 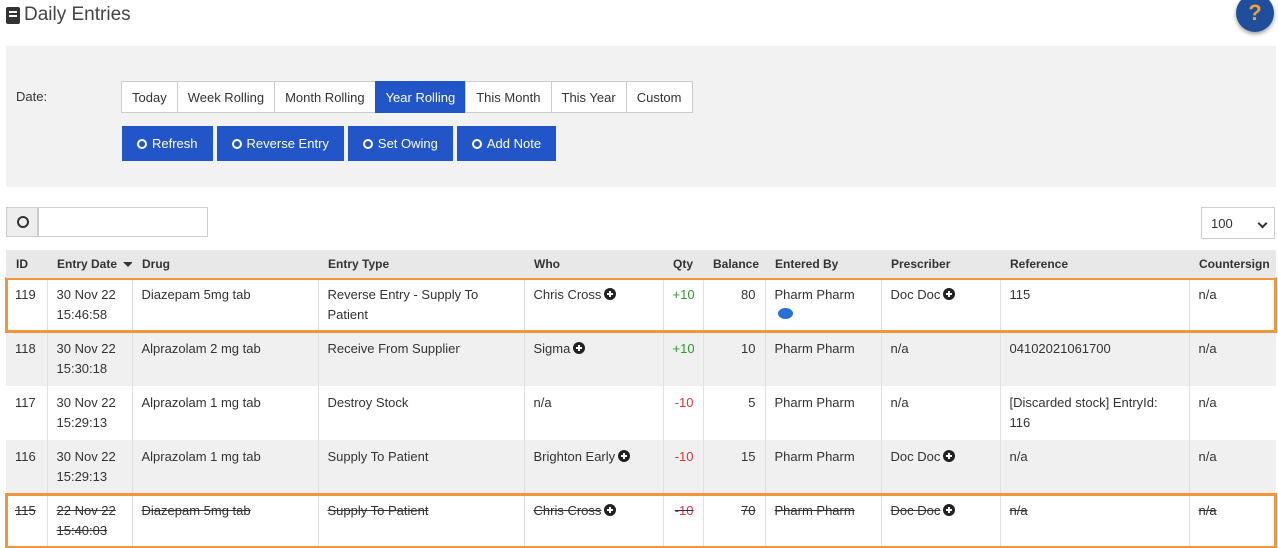 What do you see at coordinates (287, 143) in the screenshot?
I see `action-label: Reverse Entry` at bounding box center [287, 143].